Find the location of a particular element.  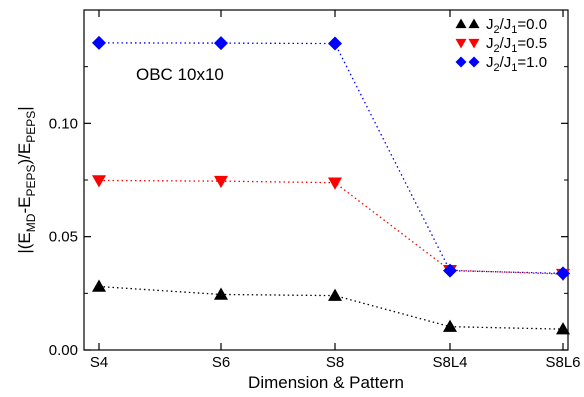

y-title-part-3: )/E is located at coordinates (24, 154).